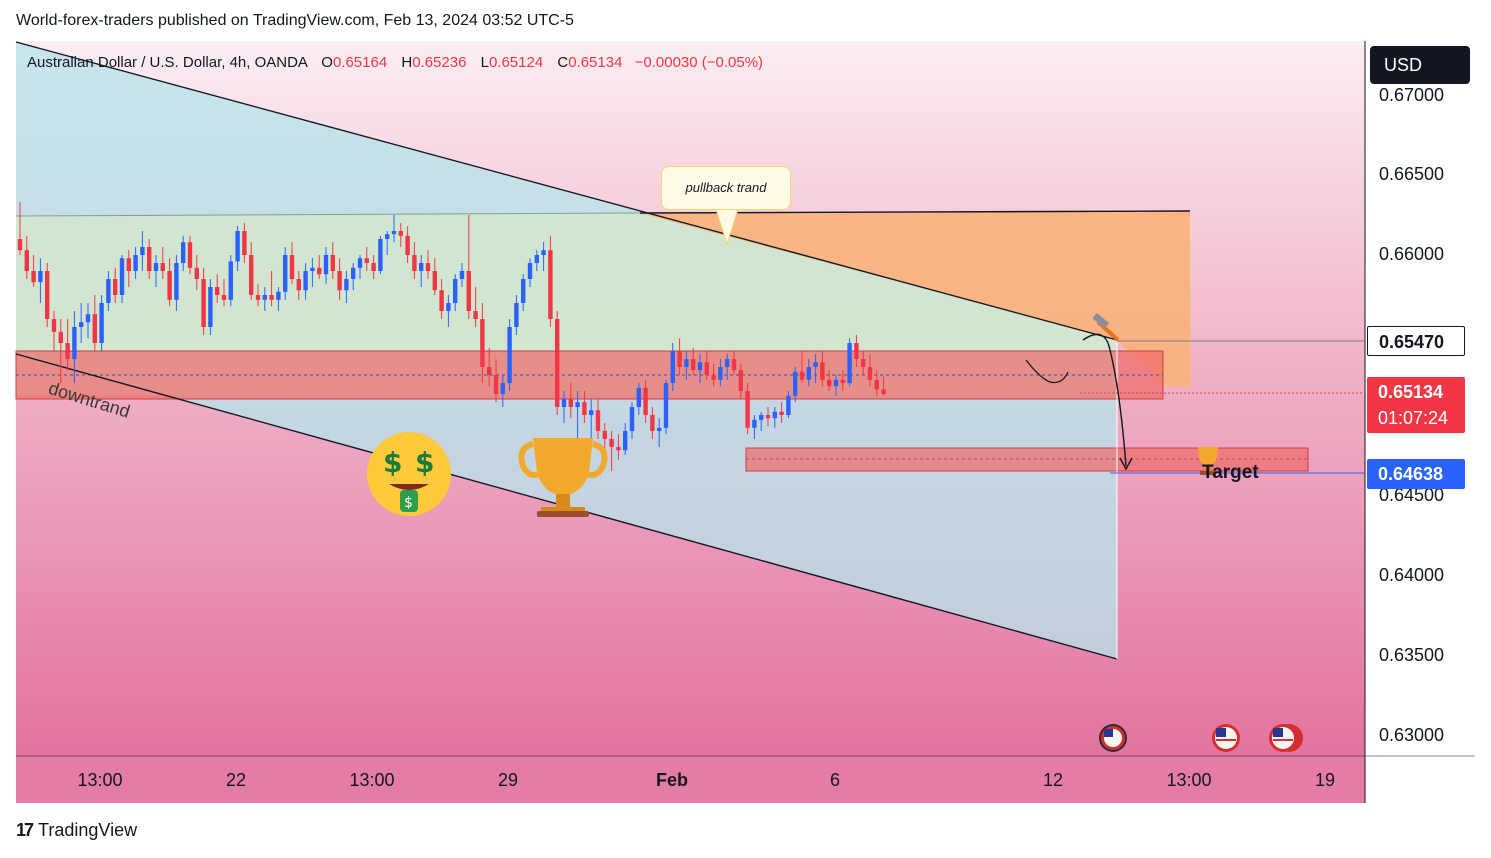 The width and height of the screenshot is (1491, 858). Describe the element at coordinates (563, 62) in the screenshot. I see `legend-close-label: C` at that location.